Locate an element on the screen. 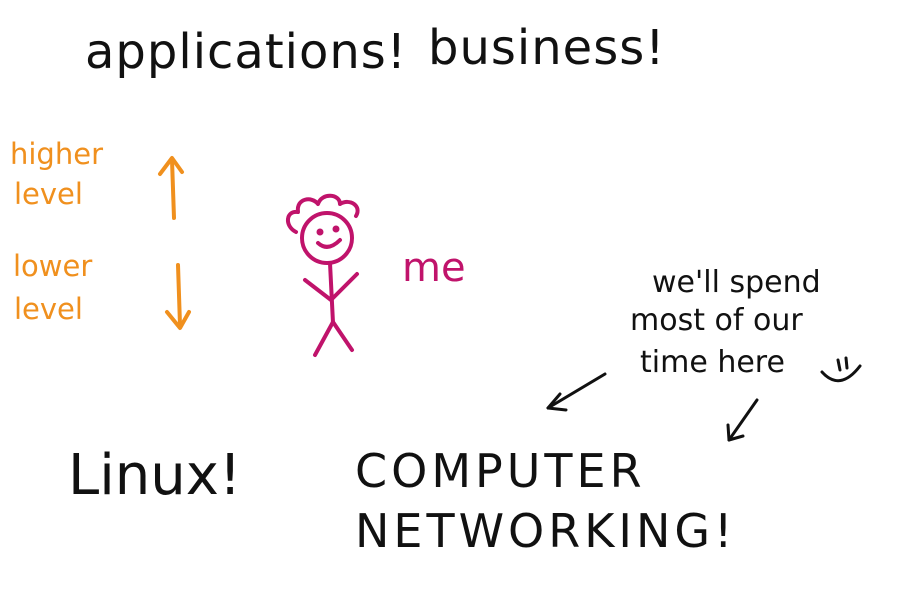  down-arrow-icon is located at coordinates (178, 296).